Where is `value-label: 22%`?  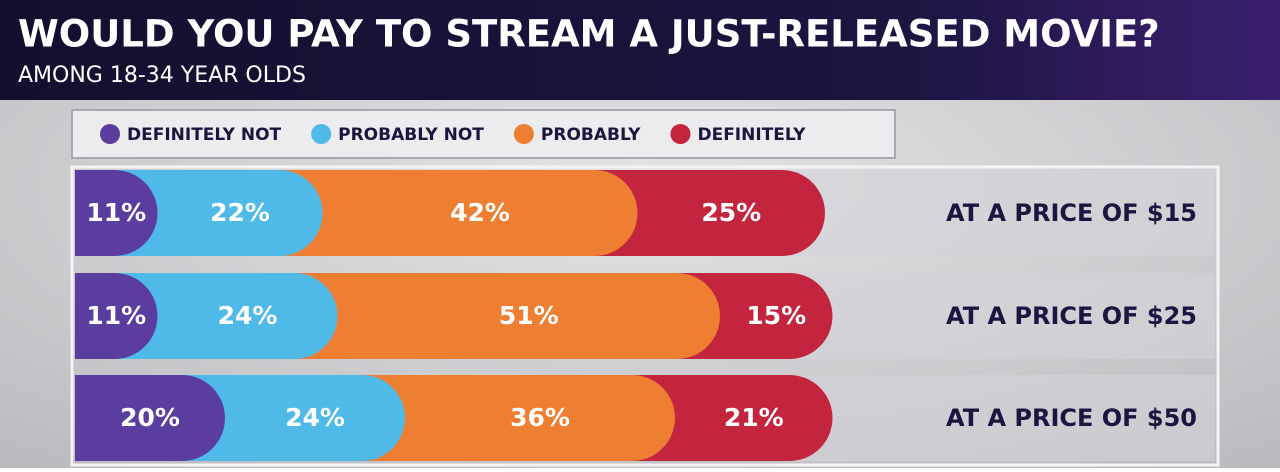
value-label: 22% is located at coordinates (240, 212).